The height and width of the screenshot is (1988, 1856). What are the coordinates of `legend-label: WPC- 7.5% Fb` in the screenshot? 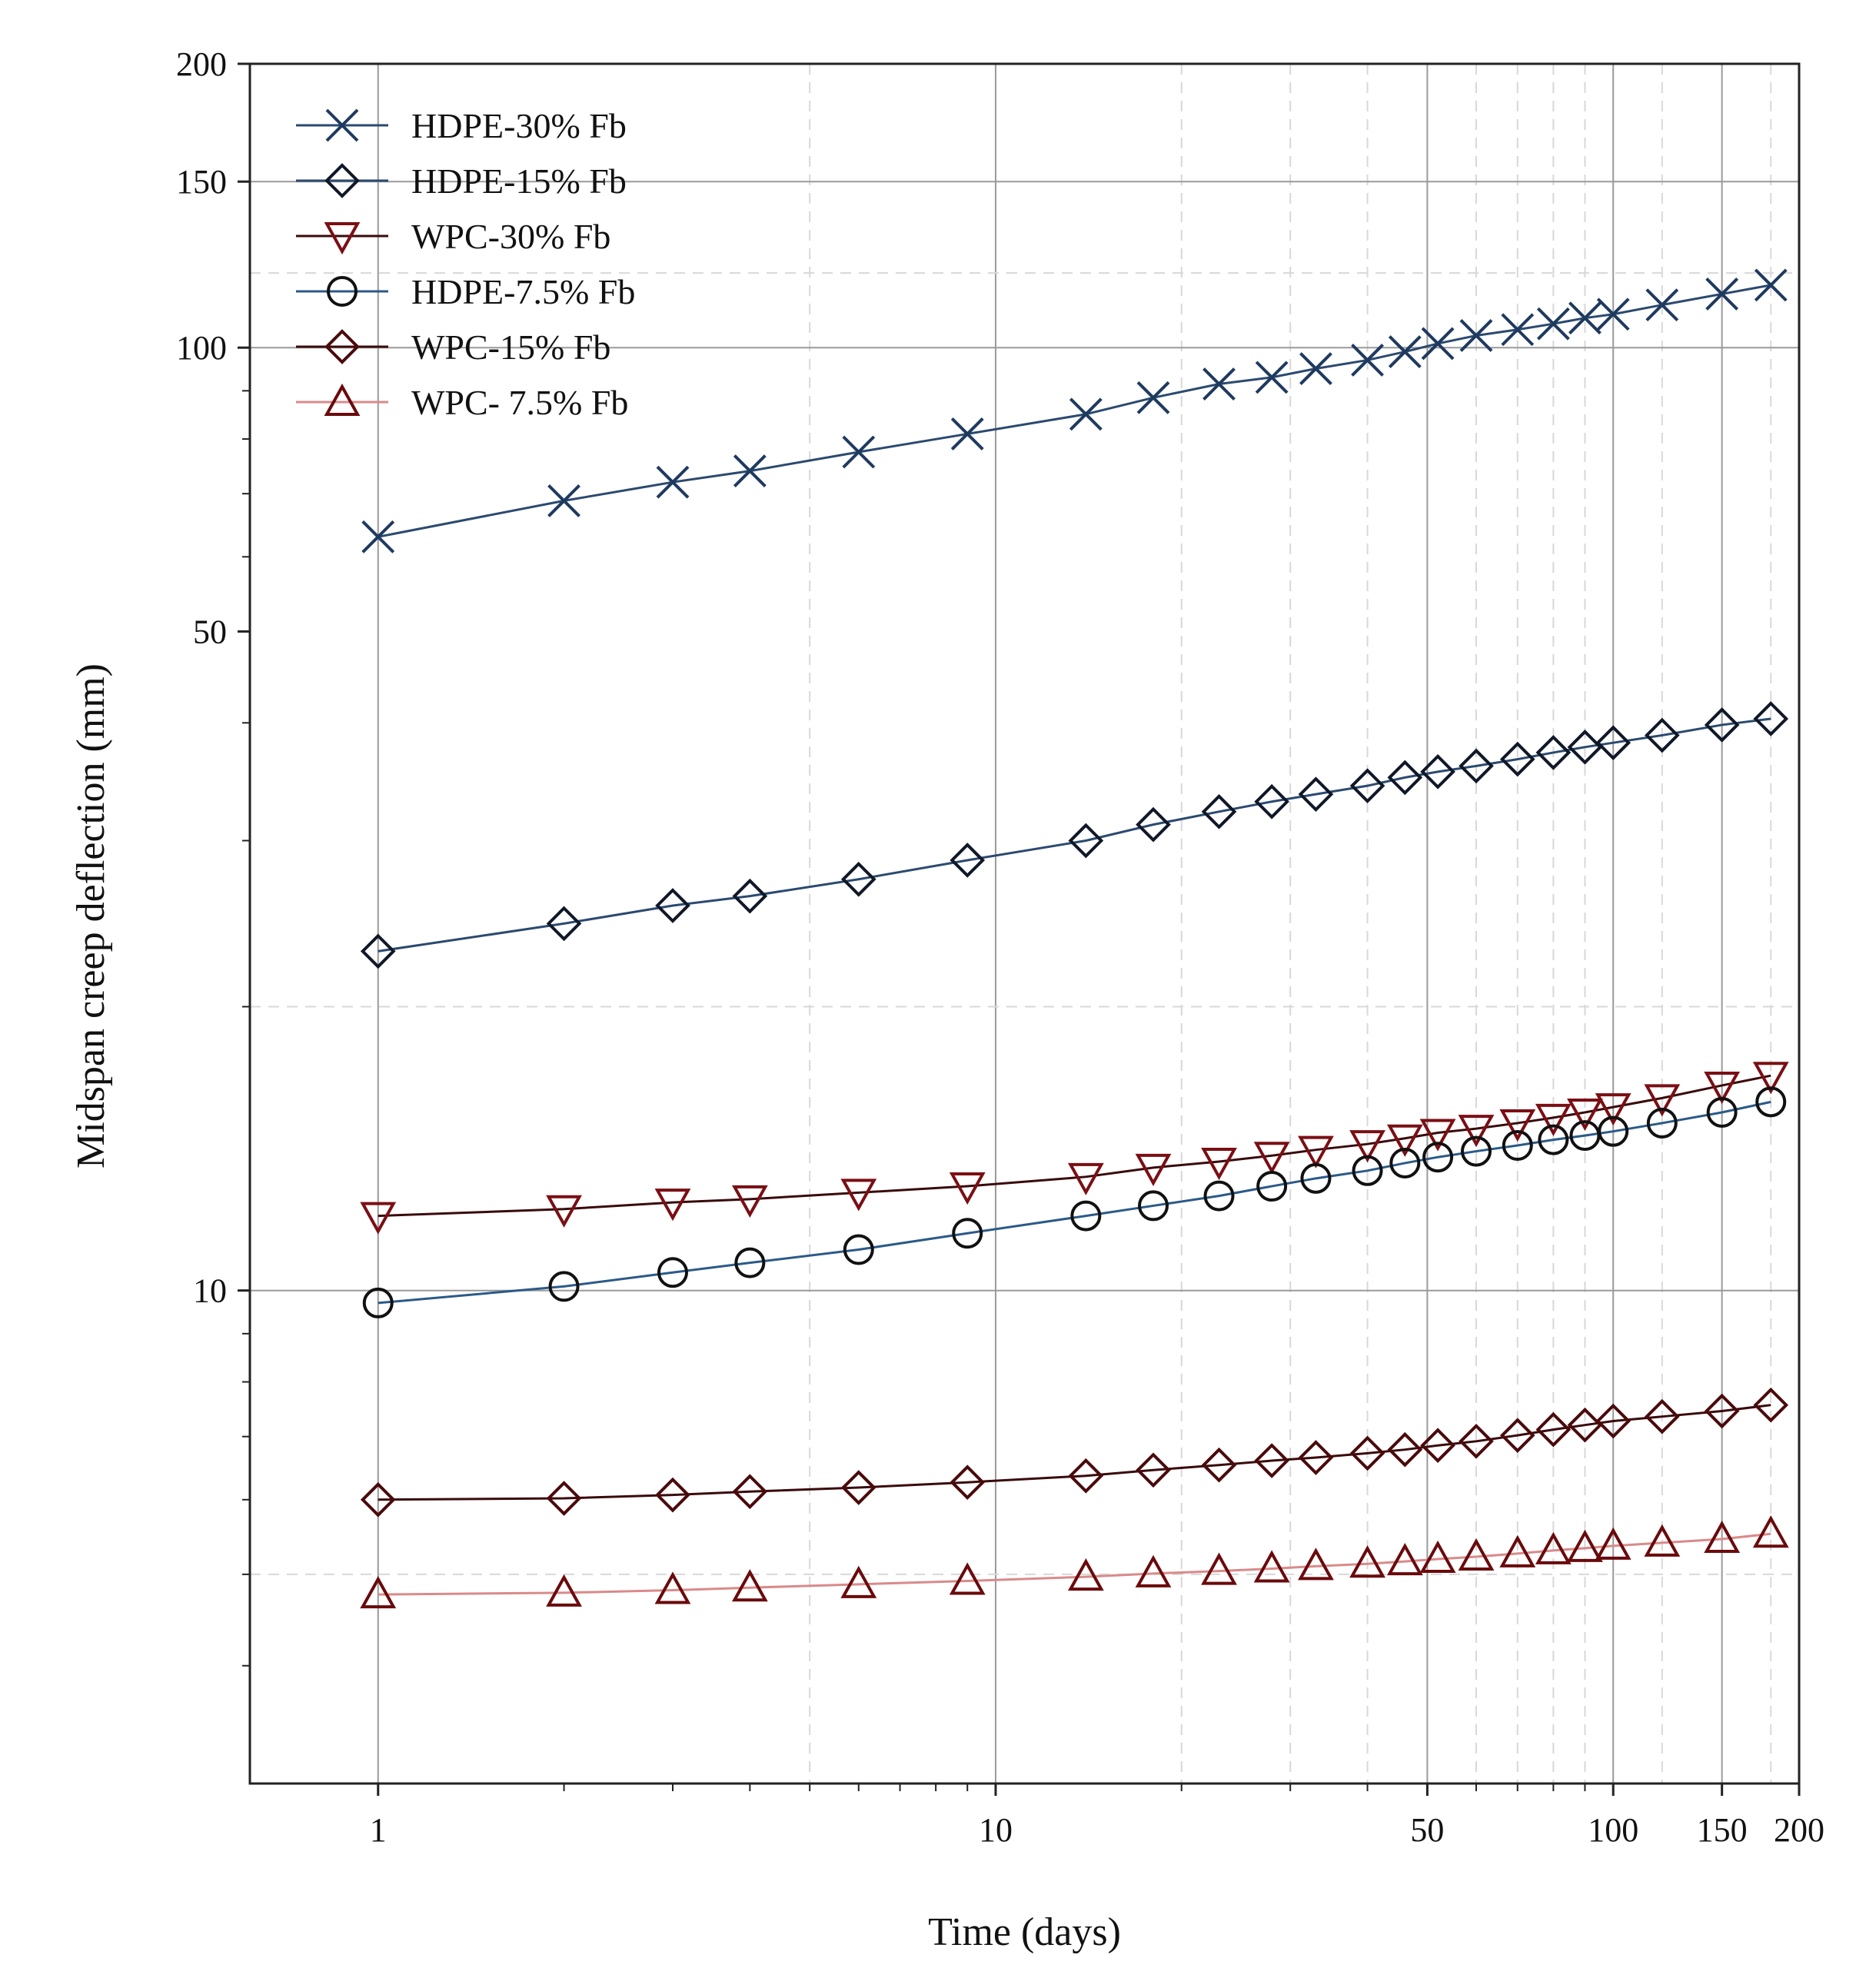 It's located at (519, 402).